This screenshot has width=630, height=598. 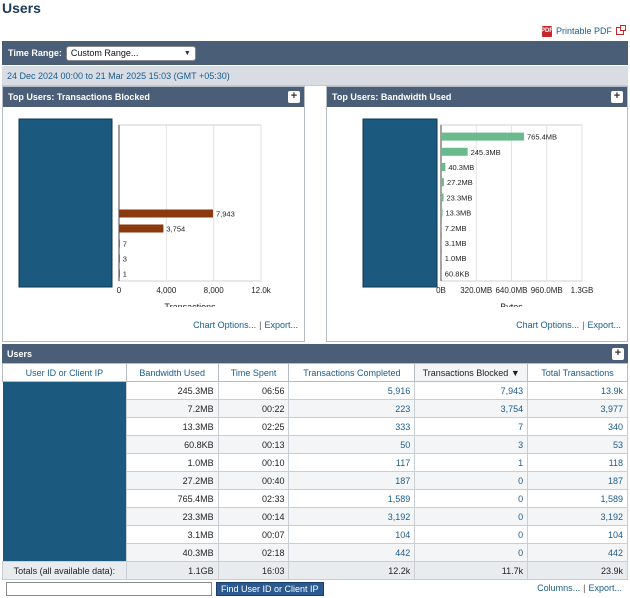 I want to click on cell-blocked: 3, so click(x=471, y=444).